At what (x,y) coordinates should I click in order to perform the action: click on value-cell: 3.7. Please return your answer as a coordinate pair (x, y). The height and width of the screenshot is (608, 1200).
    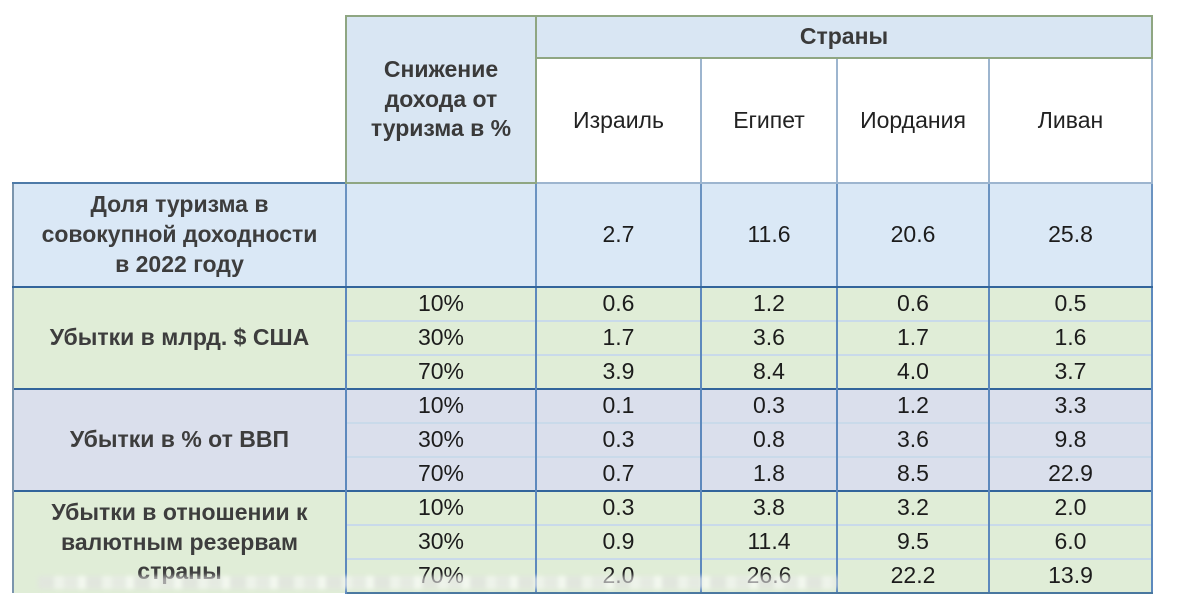
    Looking at the image, I should click on (1070, 371).